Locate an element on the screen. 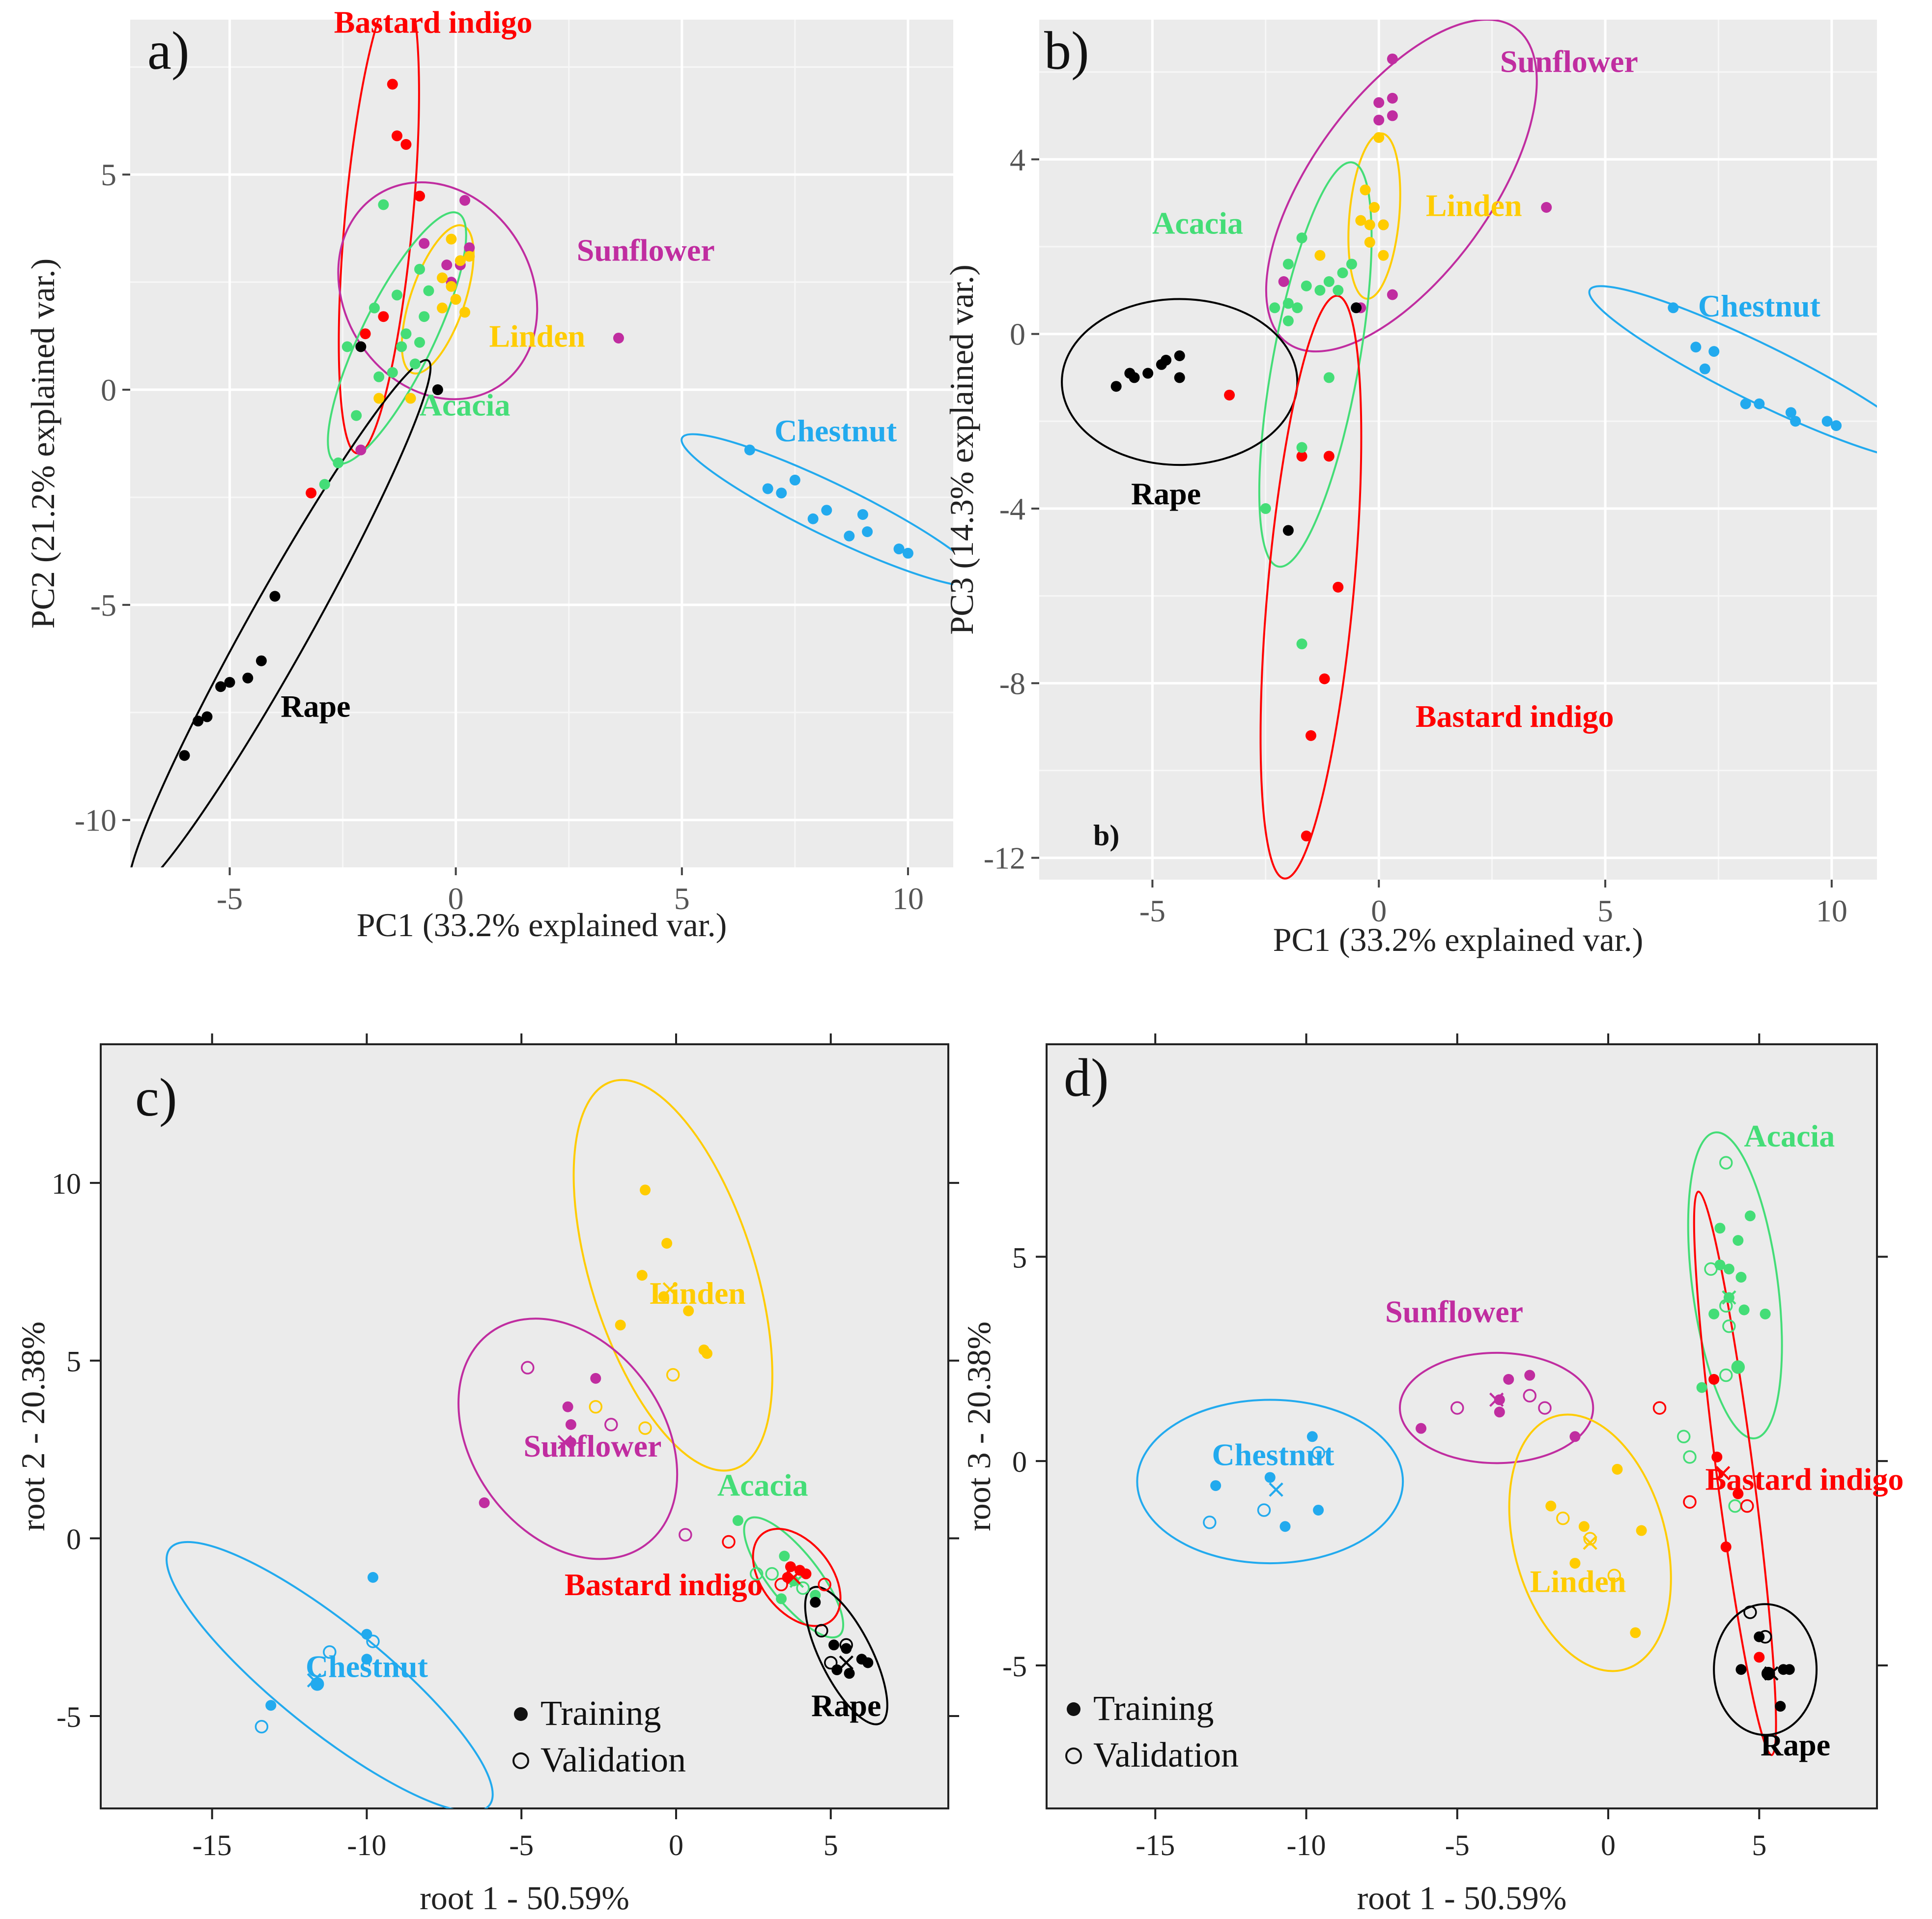  panel-d-validation-point-bastard-indigo is located at coordinates (1747, 1506).